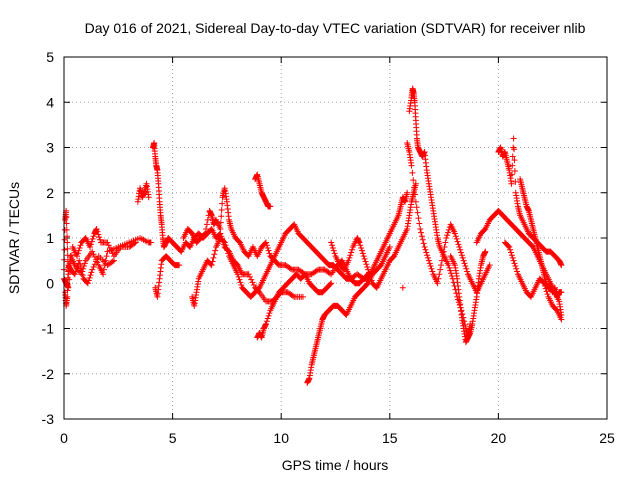  I want to click on y-axis-label: SDTVAR / TECUs, so click(14, 238).